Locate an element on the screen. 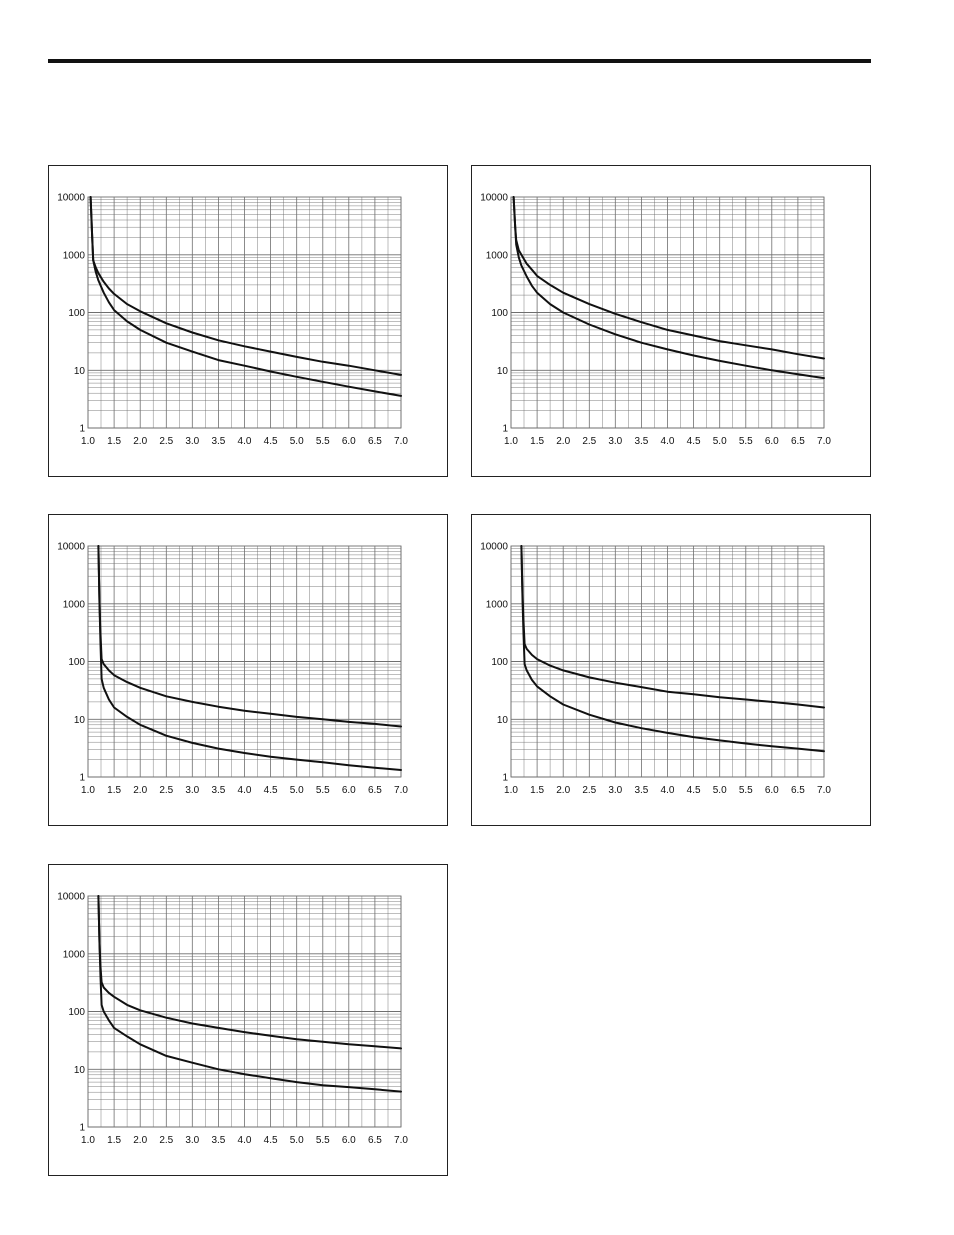 The height and width of the screenshot is (1235, 954). chart-1-grid is located at coordinates (244, 313).